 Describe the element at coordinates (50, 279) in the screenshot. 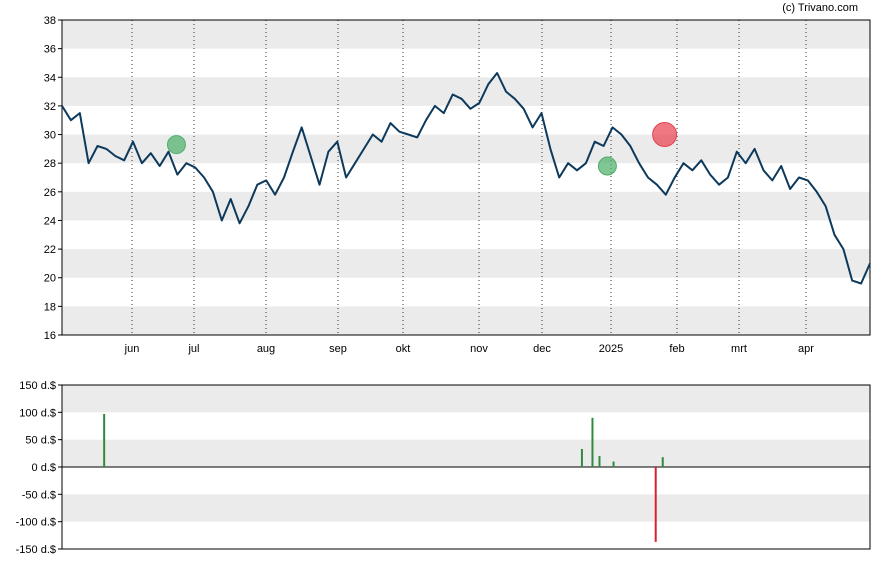

I see `price-y-tick-label: 20` at that location.